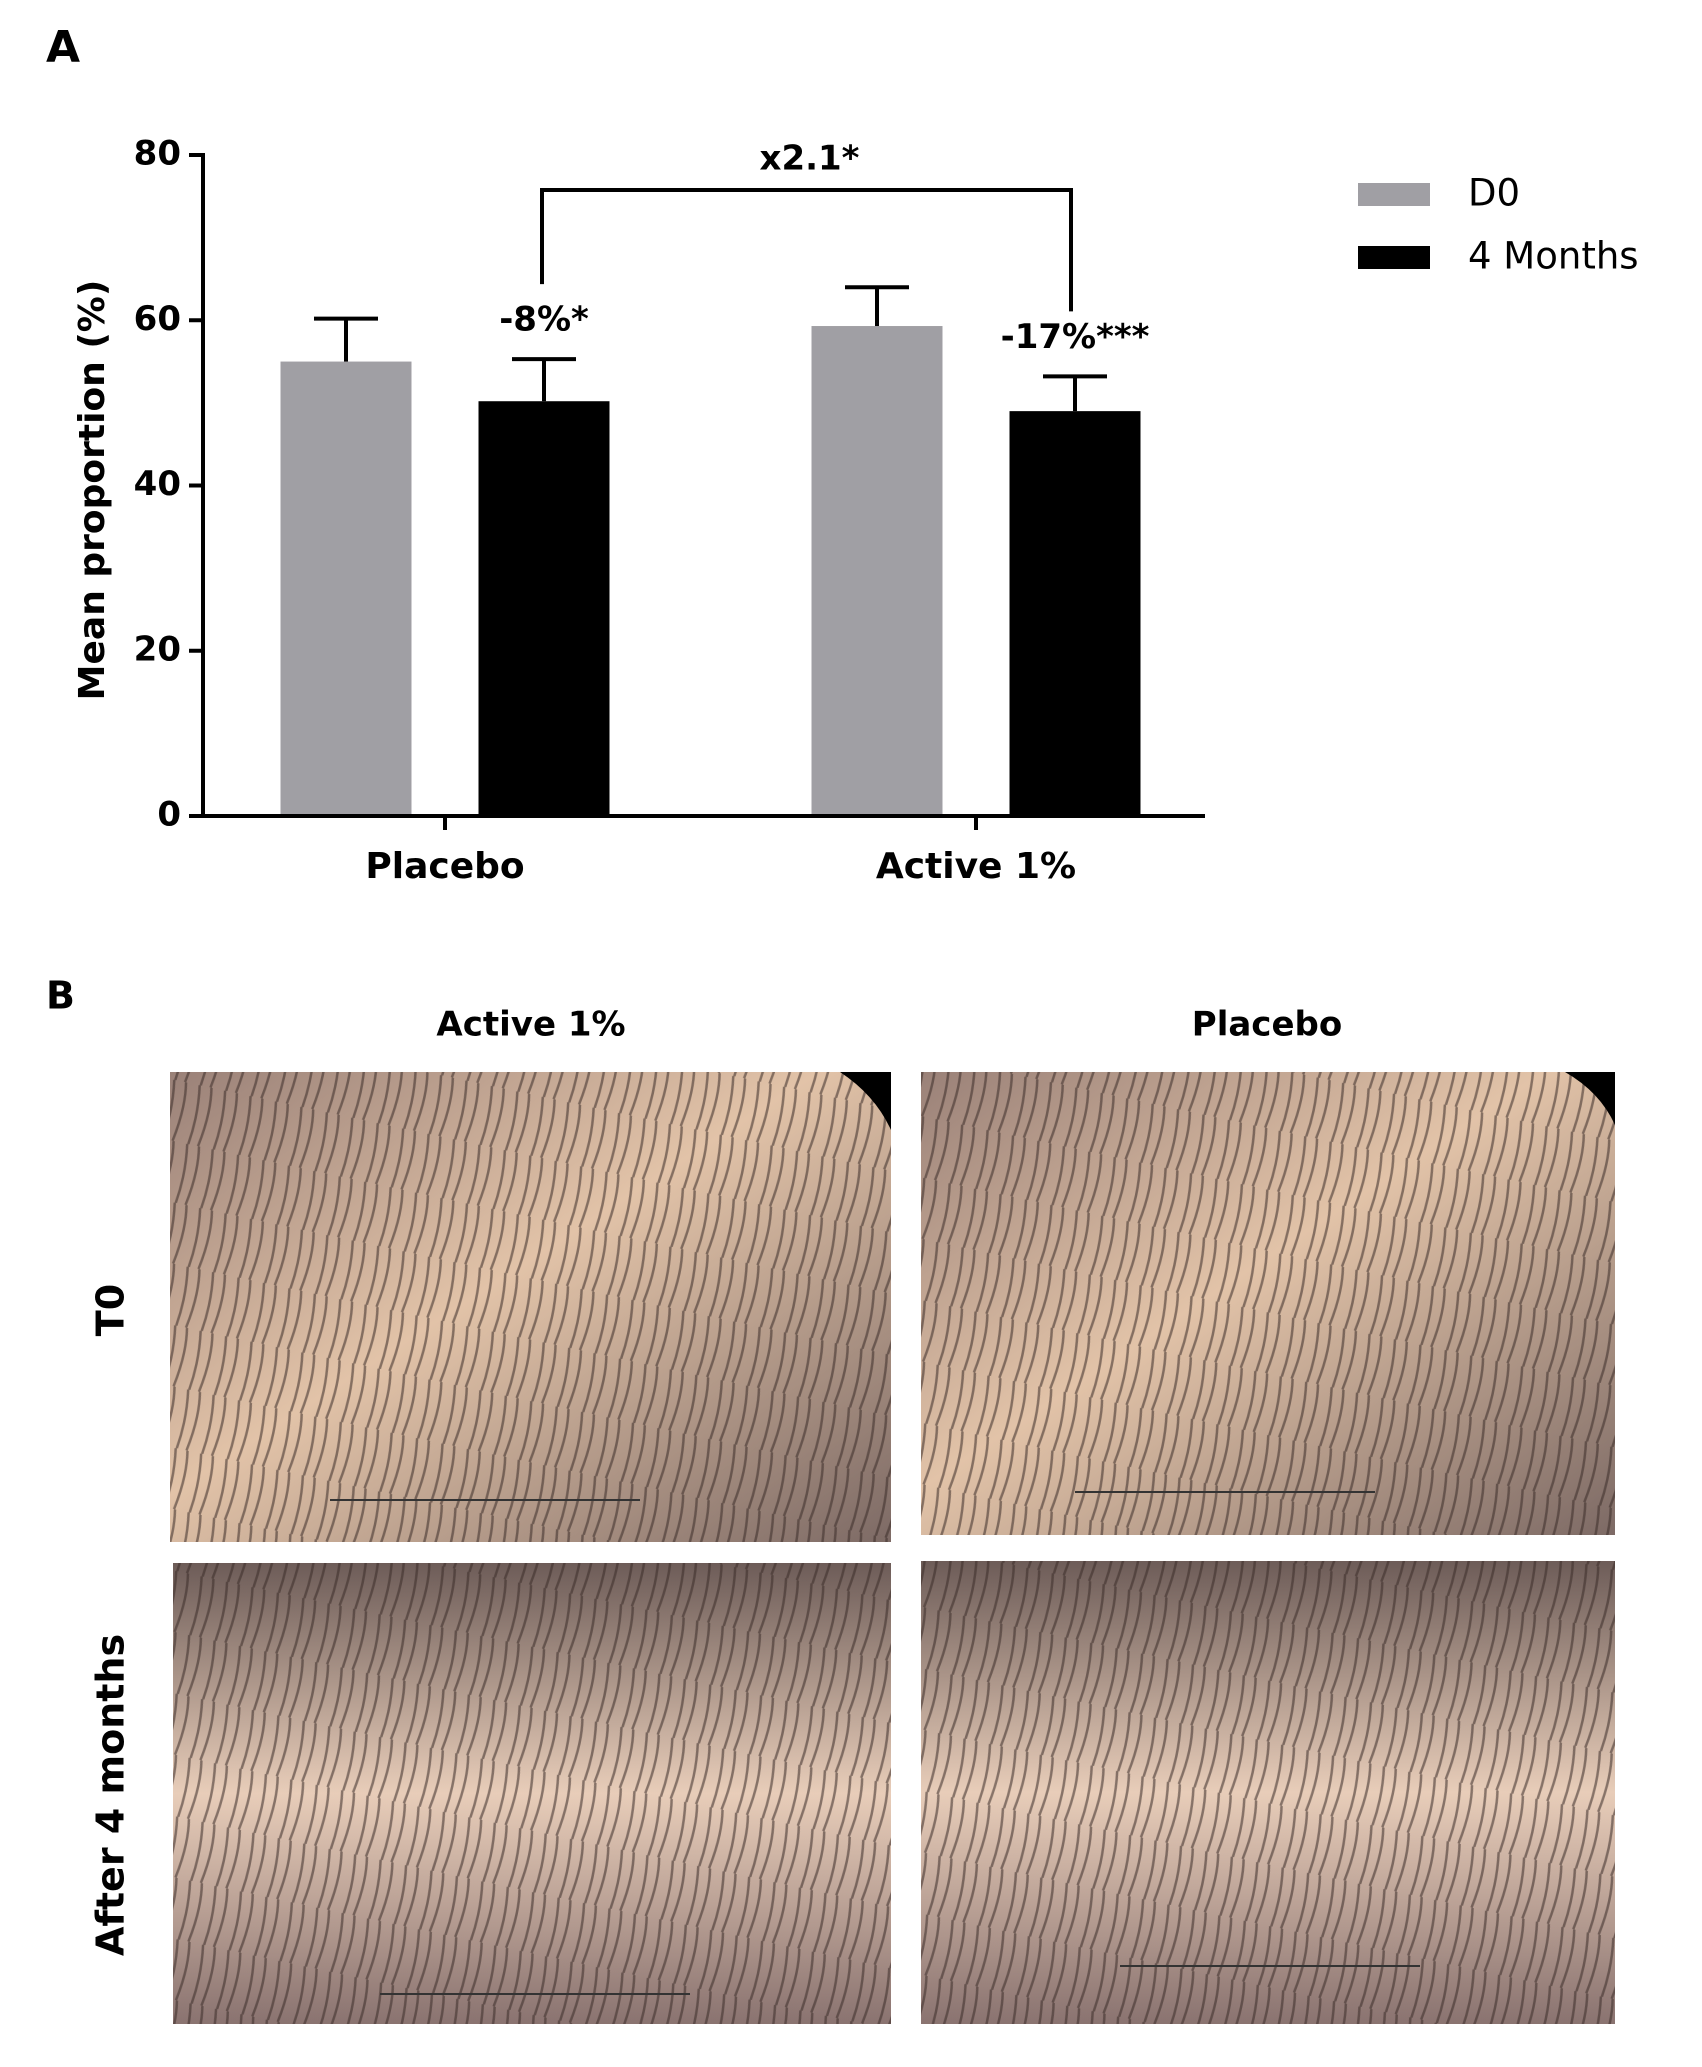 The image size is (1702, 2067). I want to click on column-title: Active 1%, so click(530, 1025).